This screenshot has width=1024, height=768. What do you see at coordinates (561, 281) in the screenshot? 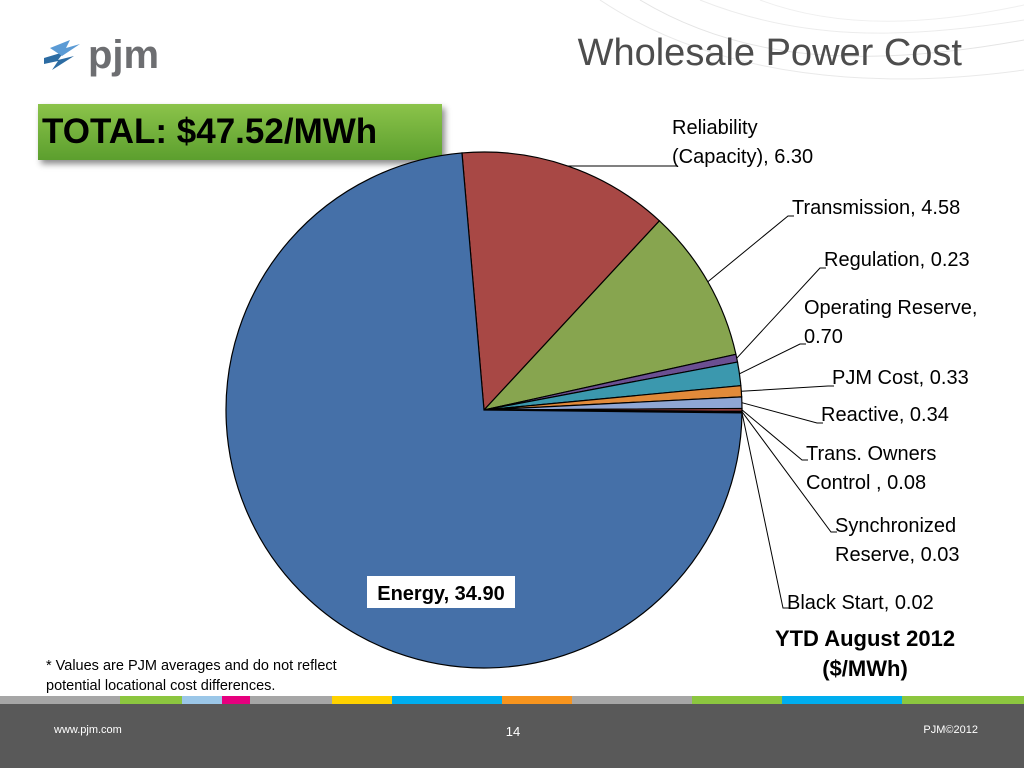
I see `pie-slice-reliability-capacity` at bounding box center [561, 281].